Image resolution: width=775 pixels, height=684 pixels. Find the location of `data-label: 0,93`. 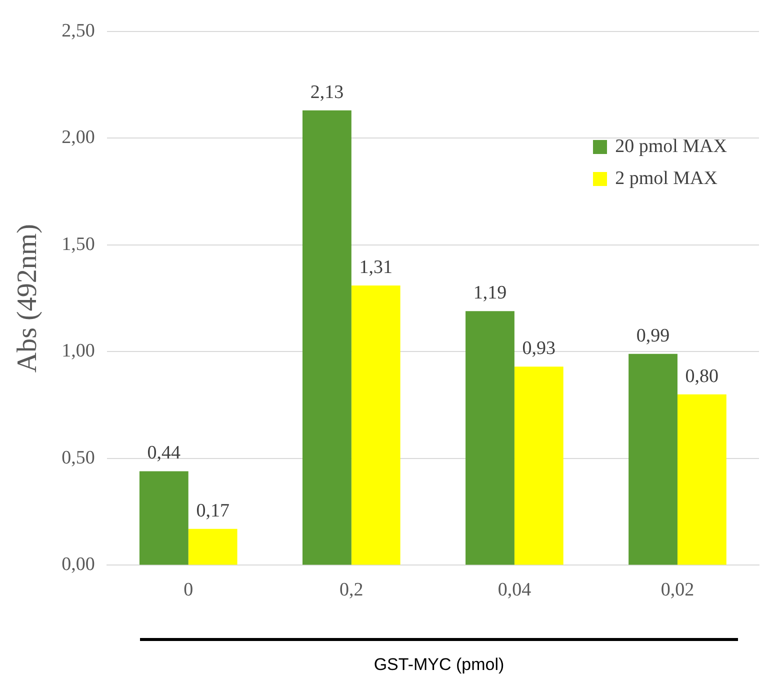

data-label: 0,93 is located at coordinates (539, 349).